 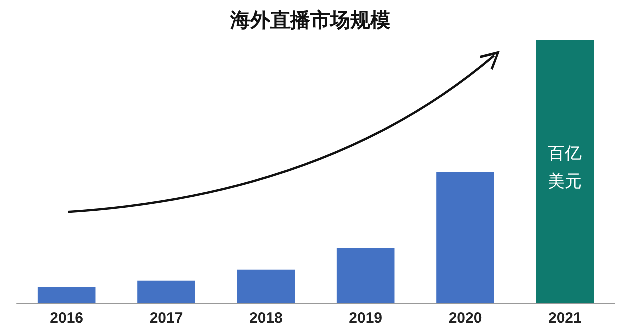 I want to click on x-tick-label: 2019, so click(x=366, y=318).